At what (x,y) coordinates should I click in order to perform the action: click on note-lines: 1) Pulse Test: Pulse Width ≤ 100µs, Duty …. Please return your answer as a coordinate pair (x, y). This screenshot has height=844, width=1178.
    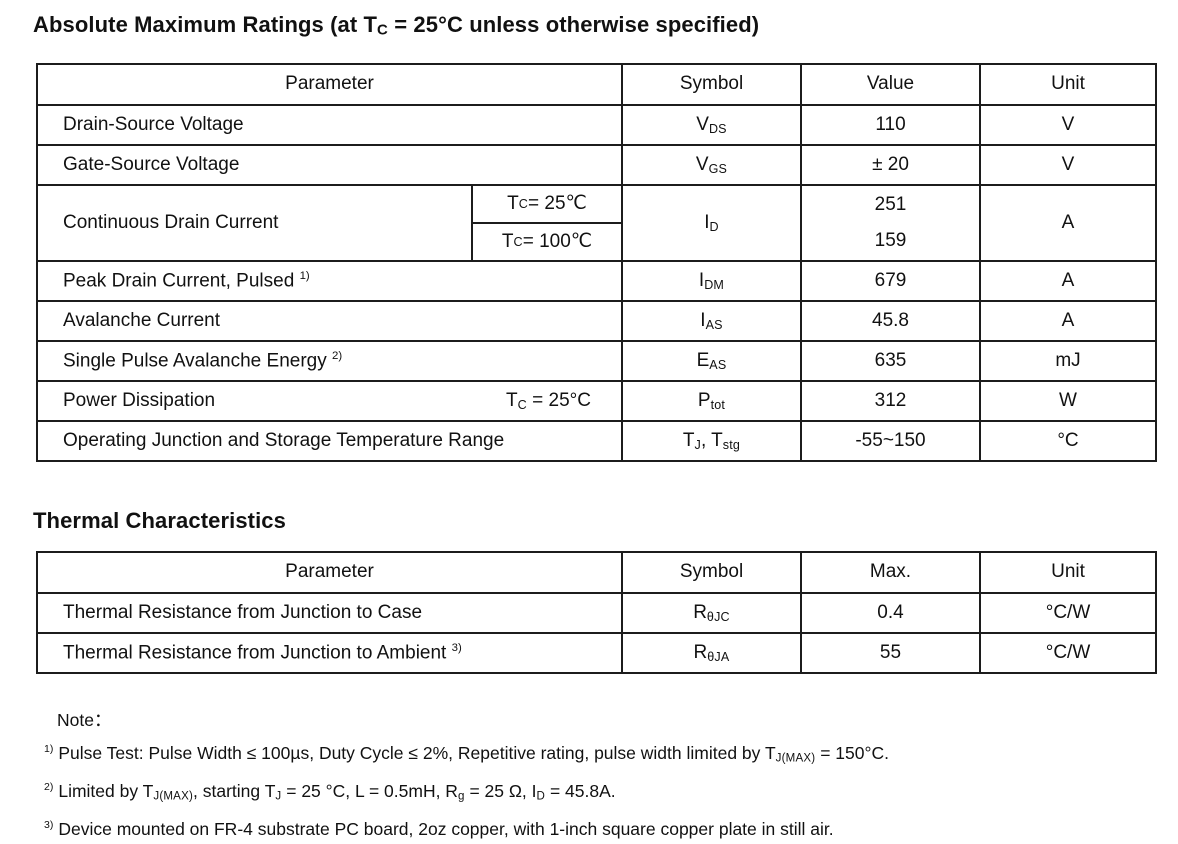
    Looking at the image, I should click on (611, 789).